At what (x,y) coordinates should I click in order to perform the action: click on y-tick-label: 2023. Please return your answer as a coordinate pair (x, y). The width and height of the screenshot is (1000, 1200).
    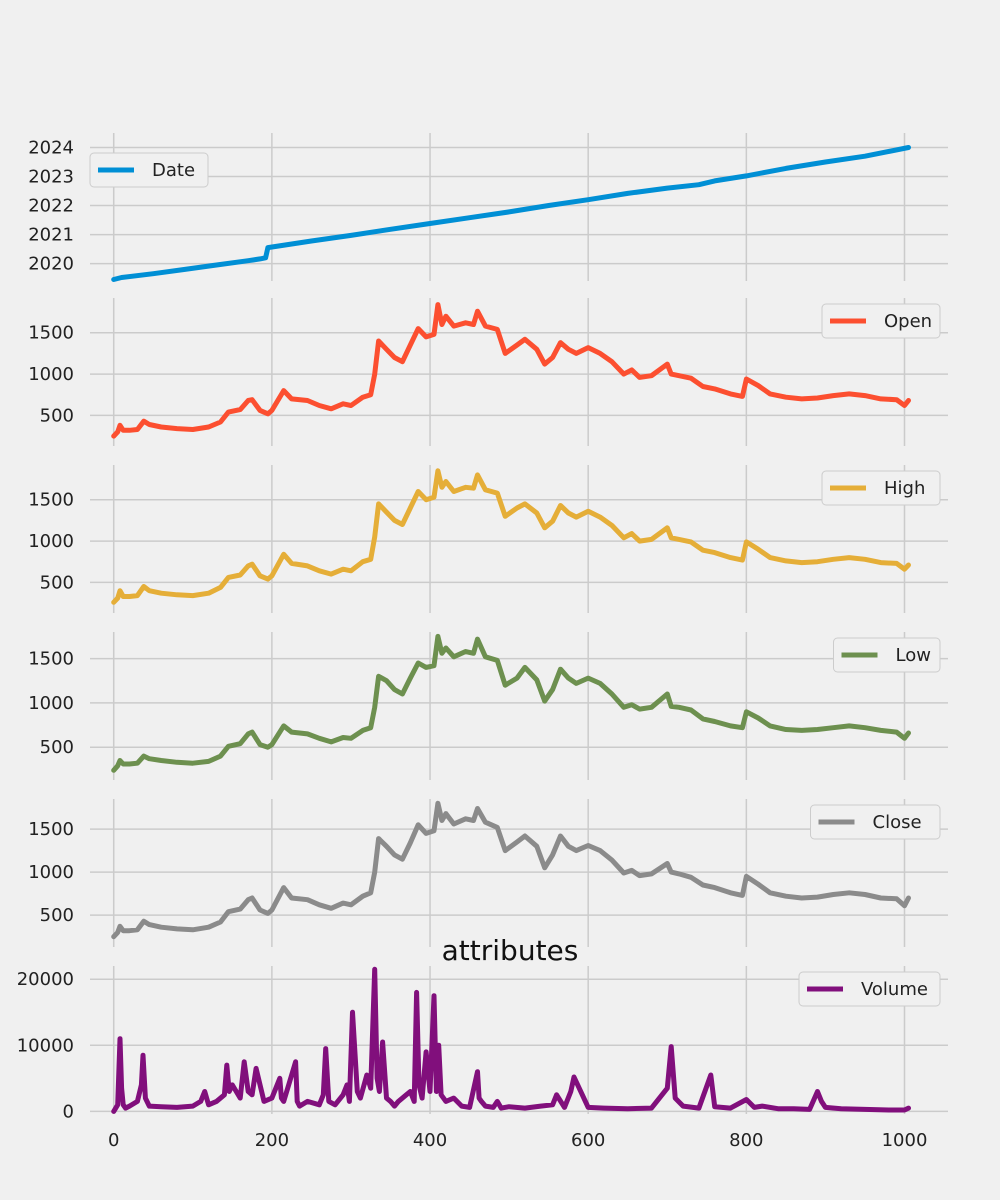
    Looking at the image, I should click on (51, 177).